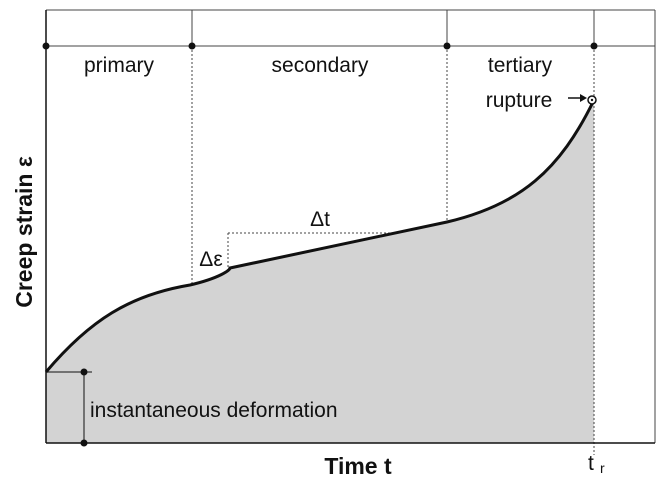 The height and width of the screenshot is (479, 658). What do you see at coordinates (210, 259) in the screenshot?
I see `delta-strain-label: Δε` at bounding box center [210, 259].